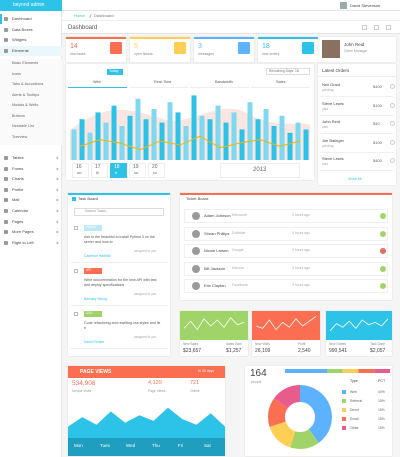 The width and height of the screenshot is (400, 457). I want to click on tab-label: Sales, so click(281, 82).